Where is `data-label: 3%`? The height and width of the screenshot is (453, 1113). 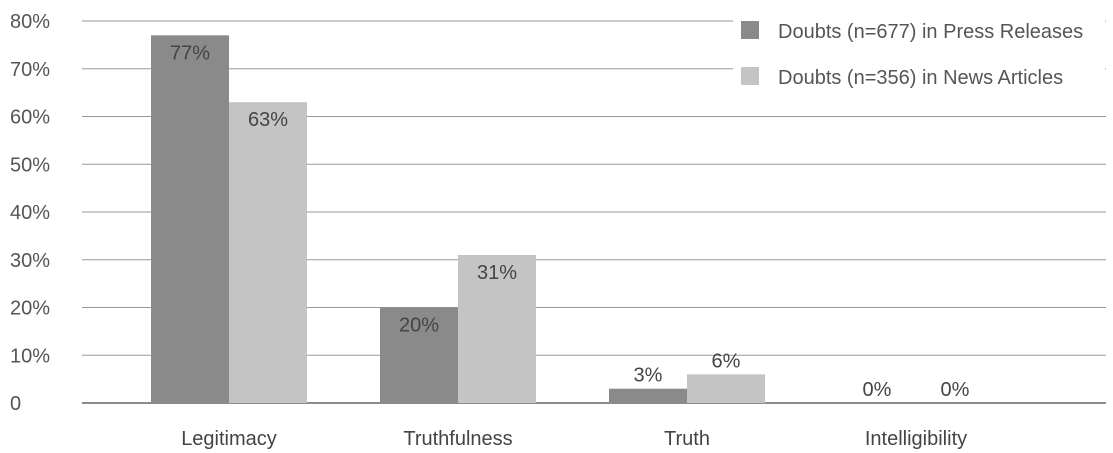 data-label: 3% is located at coordinates (648, 376).